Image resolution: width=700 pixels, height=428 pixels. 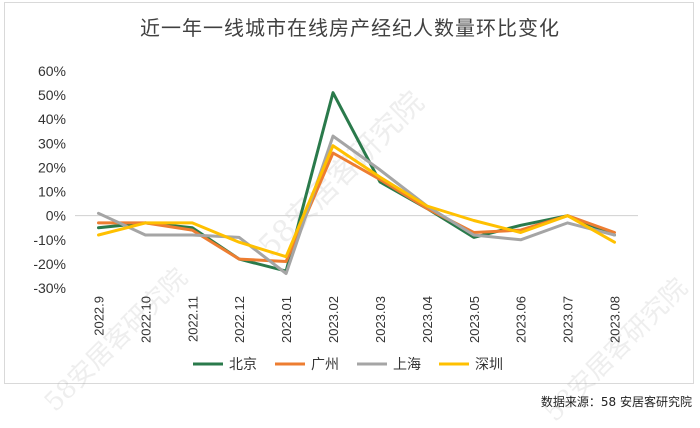 I want to click on legend-label: 北京, so click(x=243, y=365).